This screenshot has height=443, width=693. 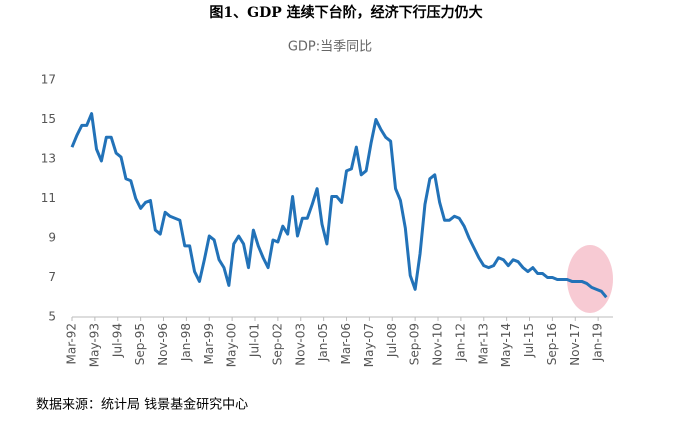 What do you see at coordinates (415, 344) in the screenshot?
I see `x-tick-label: Sep-09` at bounding box center [415, 344].